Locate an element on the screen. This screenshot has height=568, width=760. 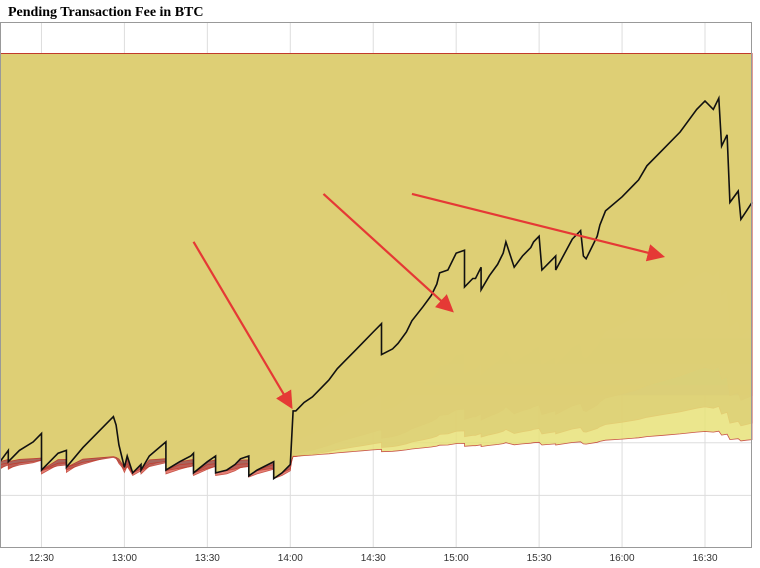
x-tick-label: 15:30 is located at coordinates (539, 558).